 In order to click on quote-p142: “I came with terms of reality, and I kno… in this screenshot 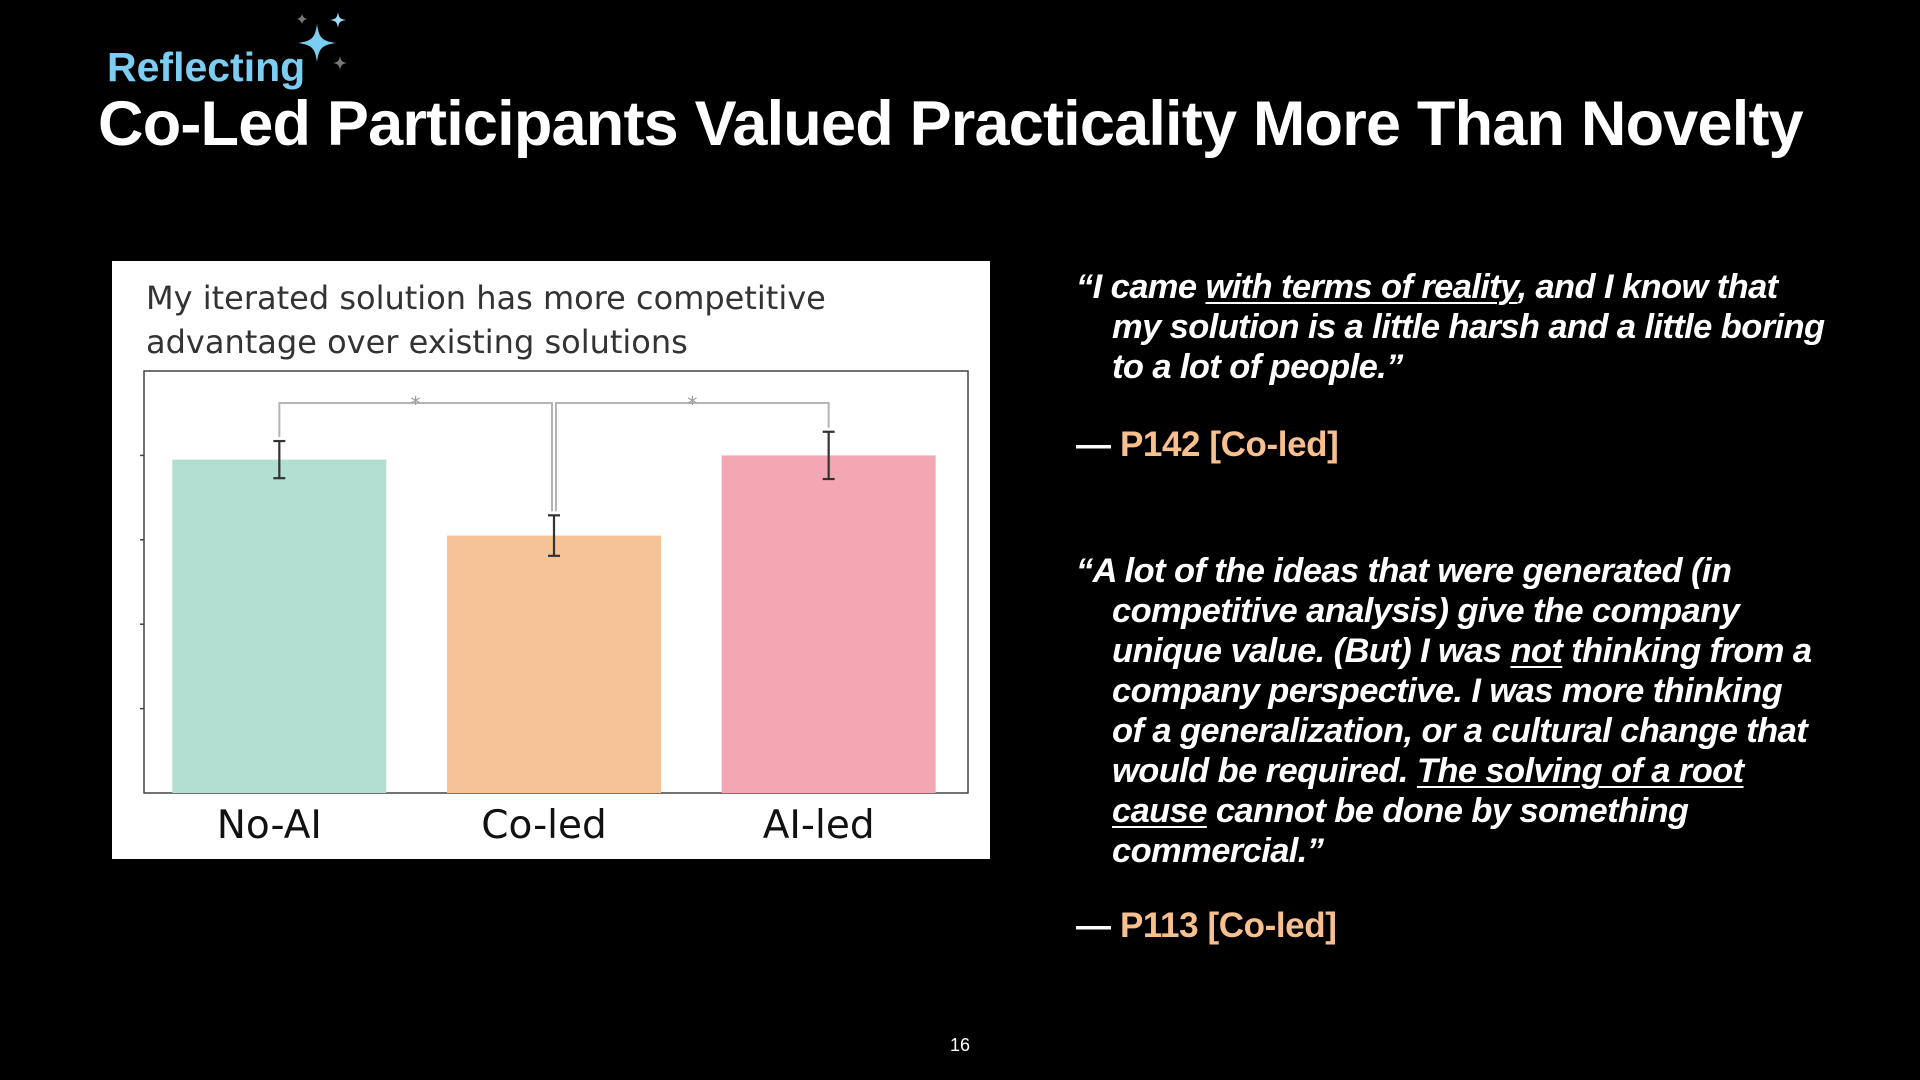, I will do `click(1456, 327)`.